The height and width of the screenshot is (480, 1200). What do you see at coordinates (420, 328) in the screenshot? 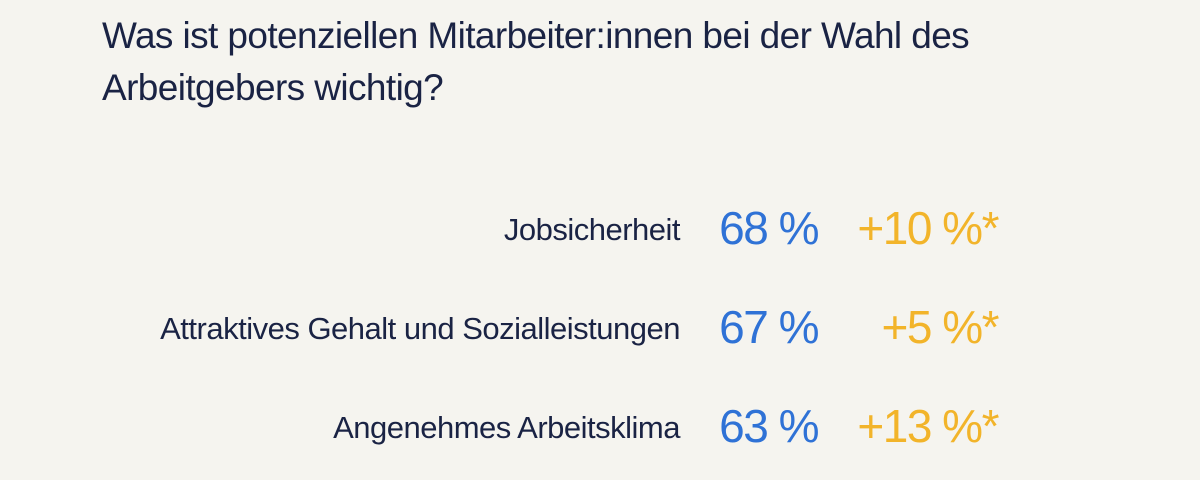
I see `row-label: Attraktives Gehalt und Sozialleistungen` at bounding box center [420, 328].